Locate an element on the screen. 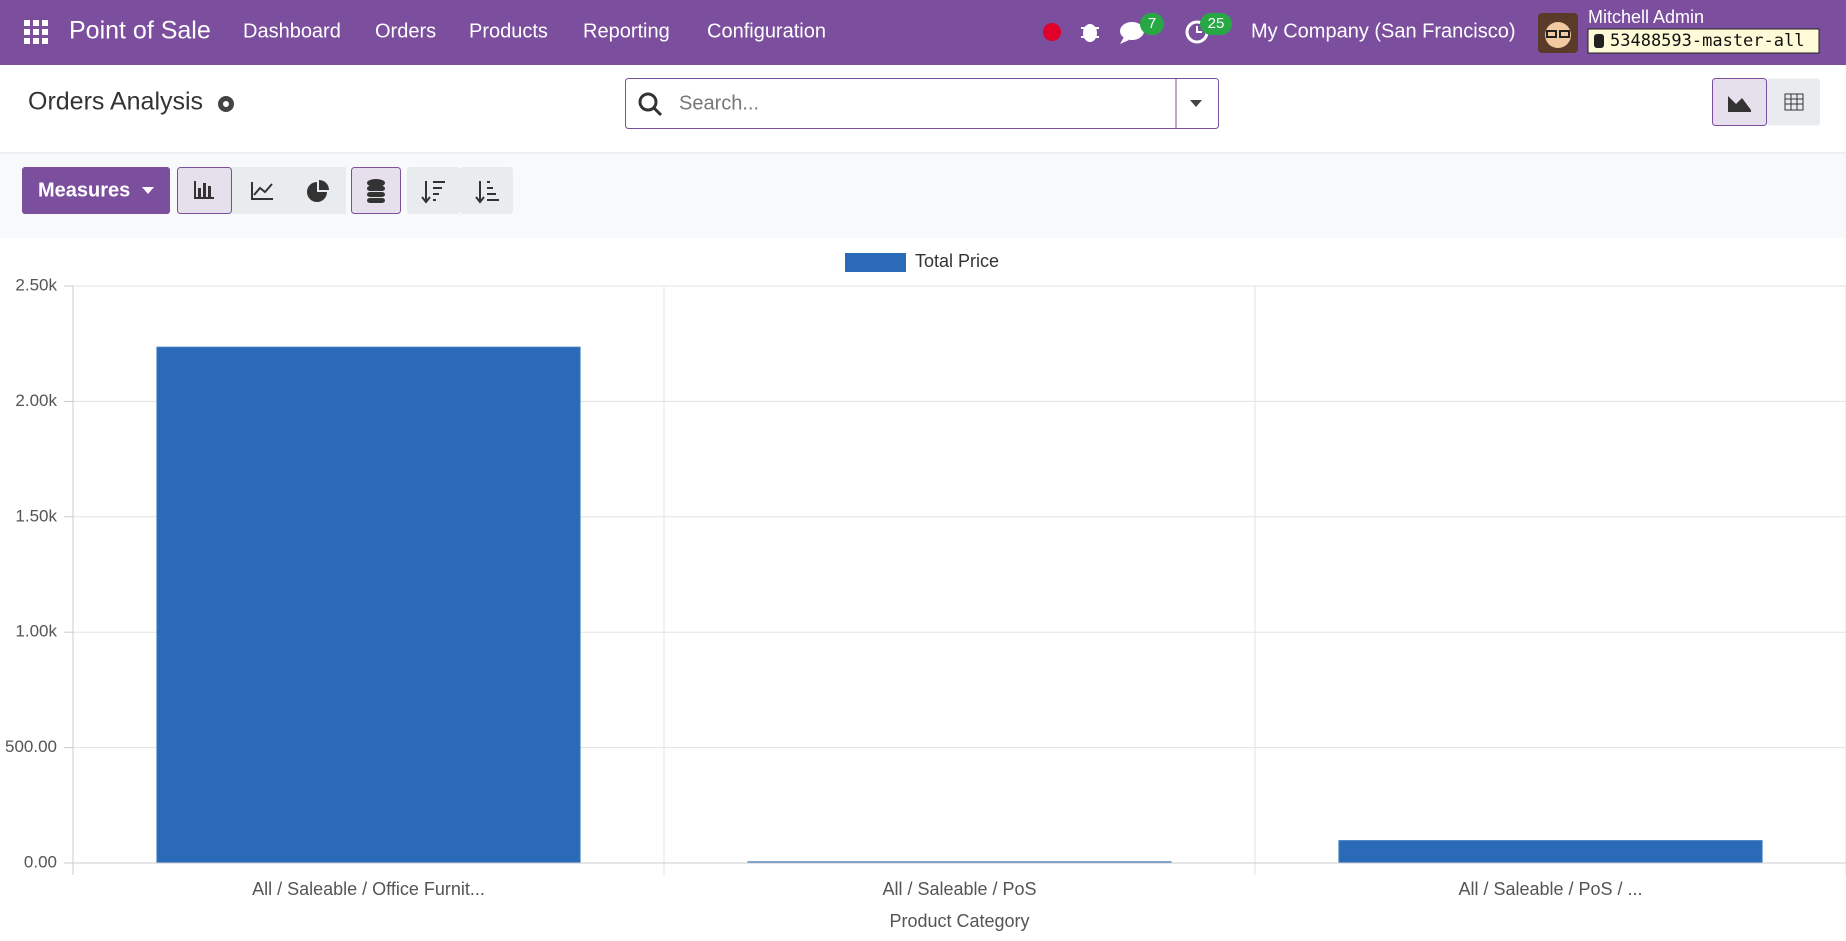 This screenshot has width=1846, height=941. menu-item: Reporting is located at coordinates (626, 31).